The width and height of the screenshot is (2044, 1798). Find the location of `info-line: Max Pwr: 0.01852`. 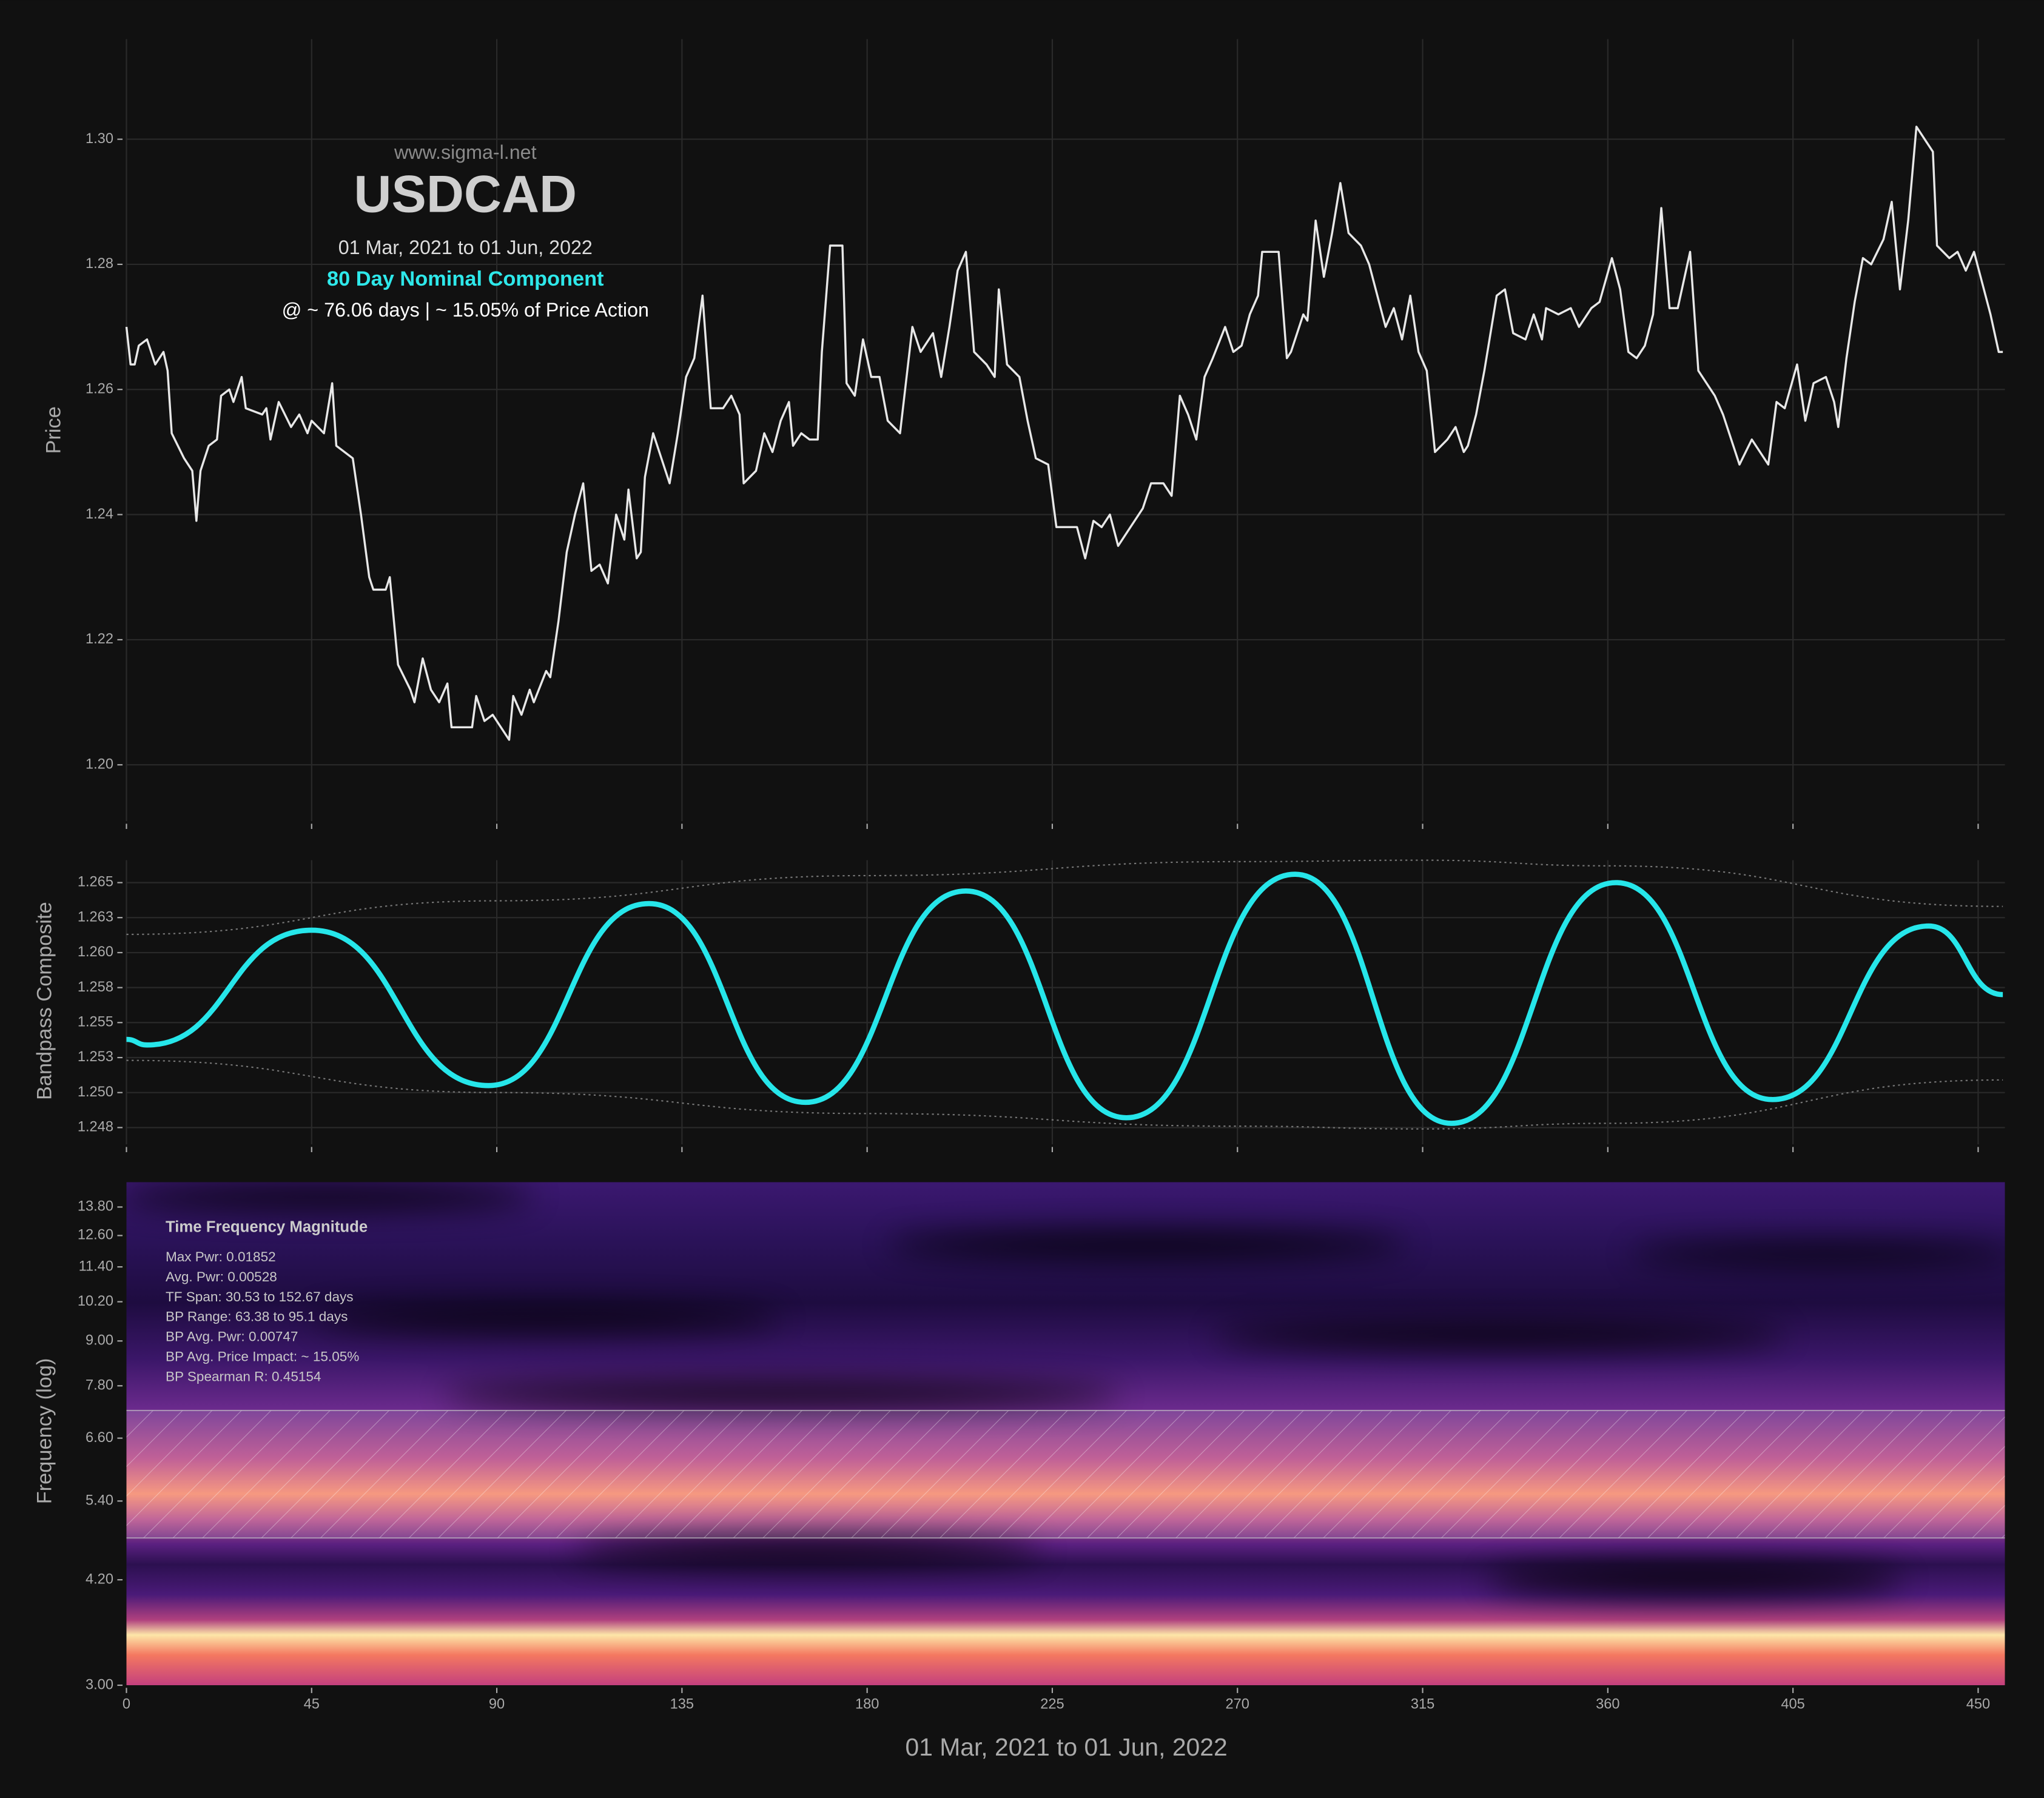

info-line: Max Pwr: 0.01852 is located at coordinates (221, 1256).